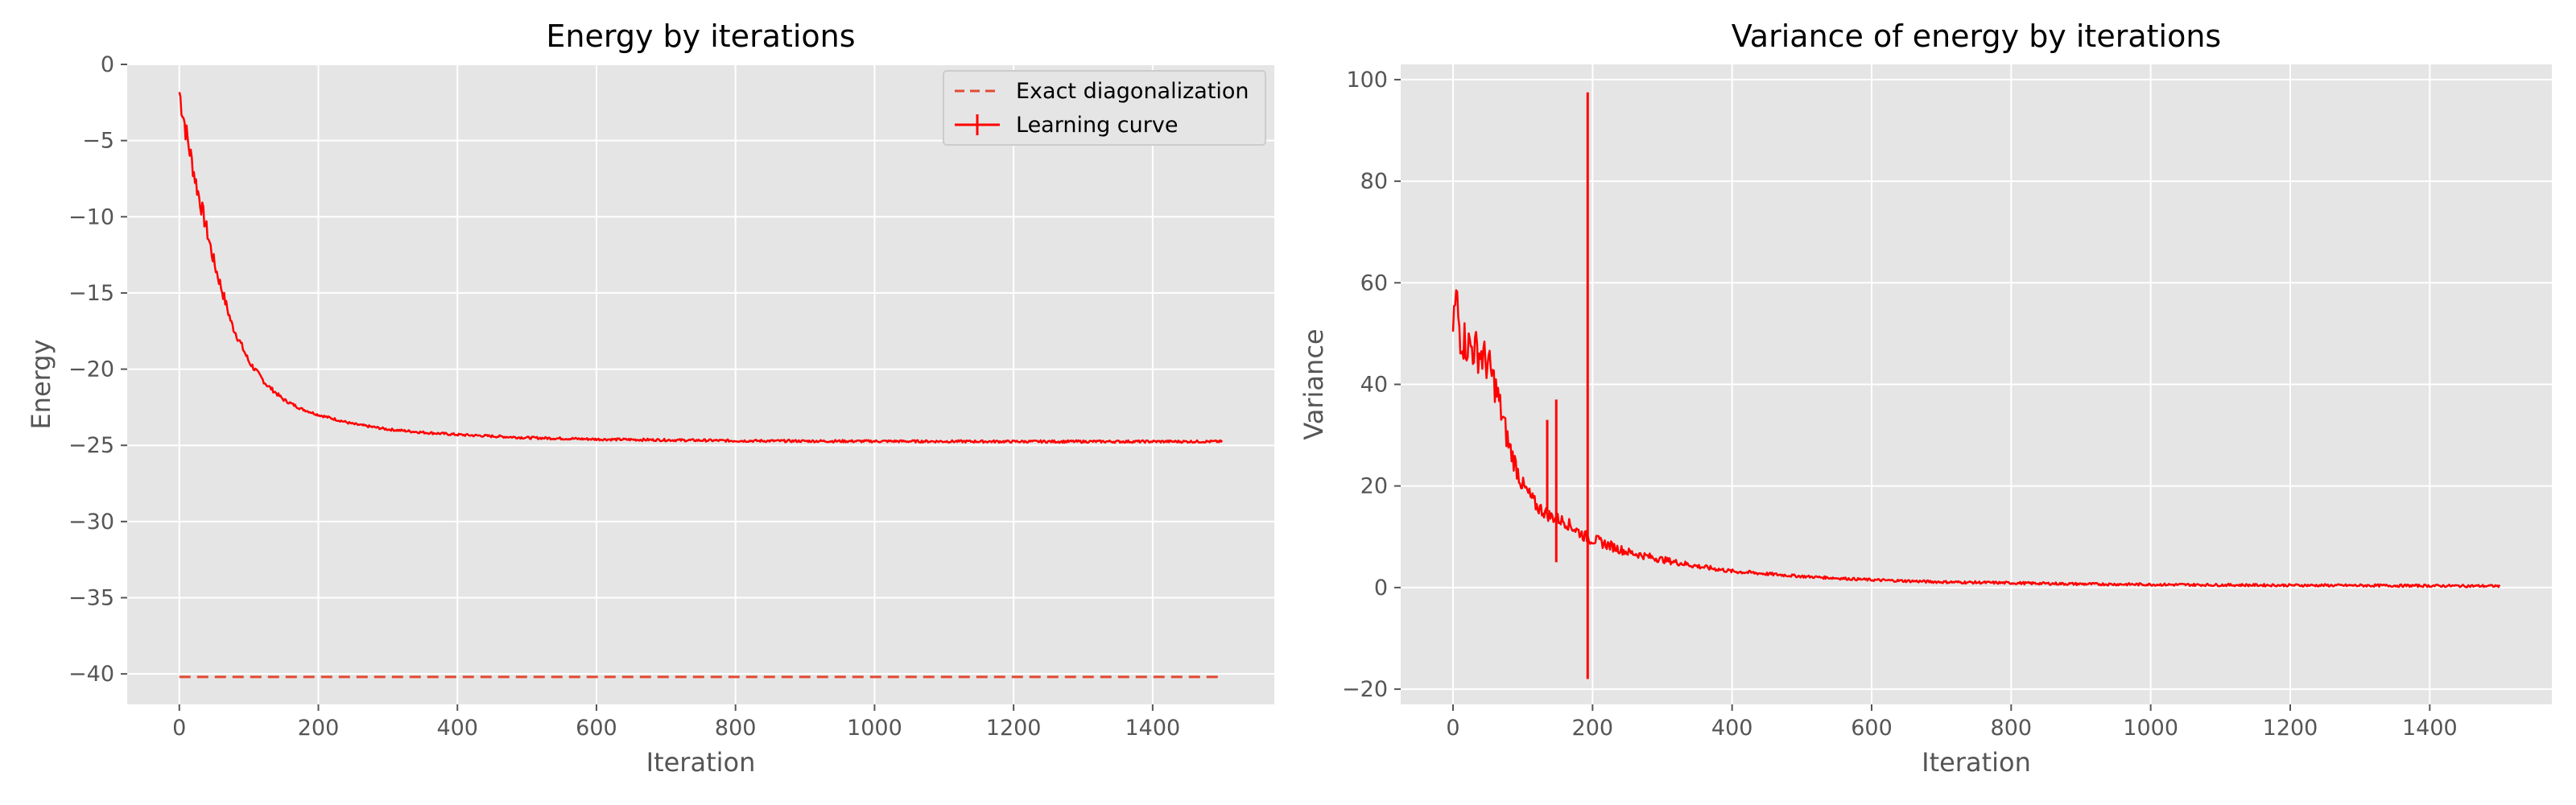 This screenshot has height=805, width=2576. I want to click on energy-chart-title: Energy by iterations, so click(700, 36).